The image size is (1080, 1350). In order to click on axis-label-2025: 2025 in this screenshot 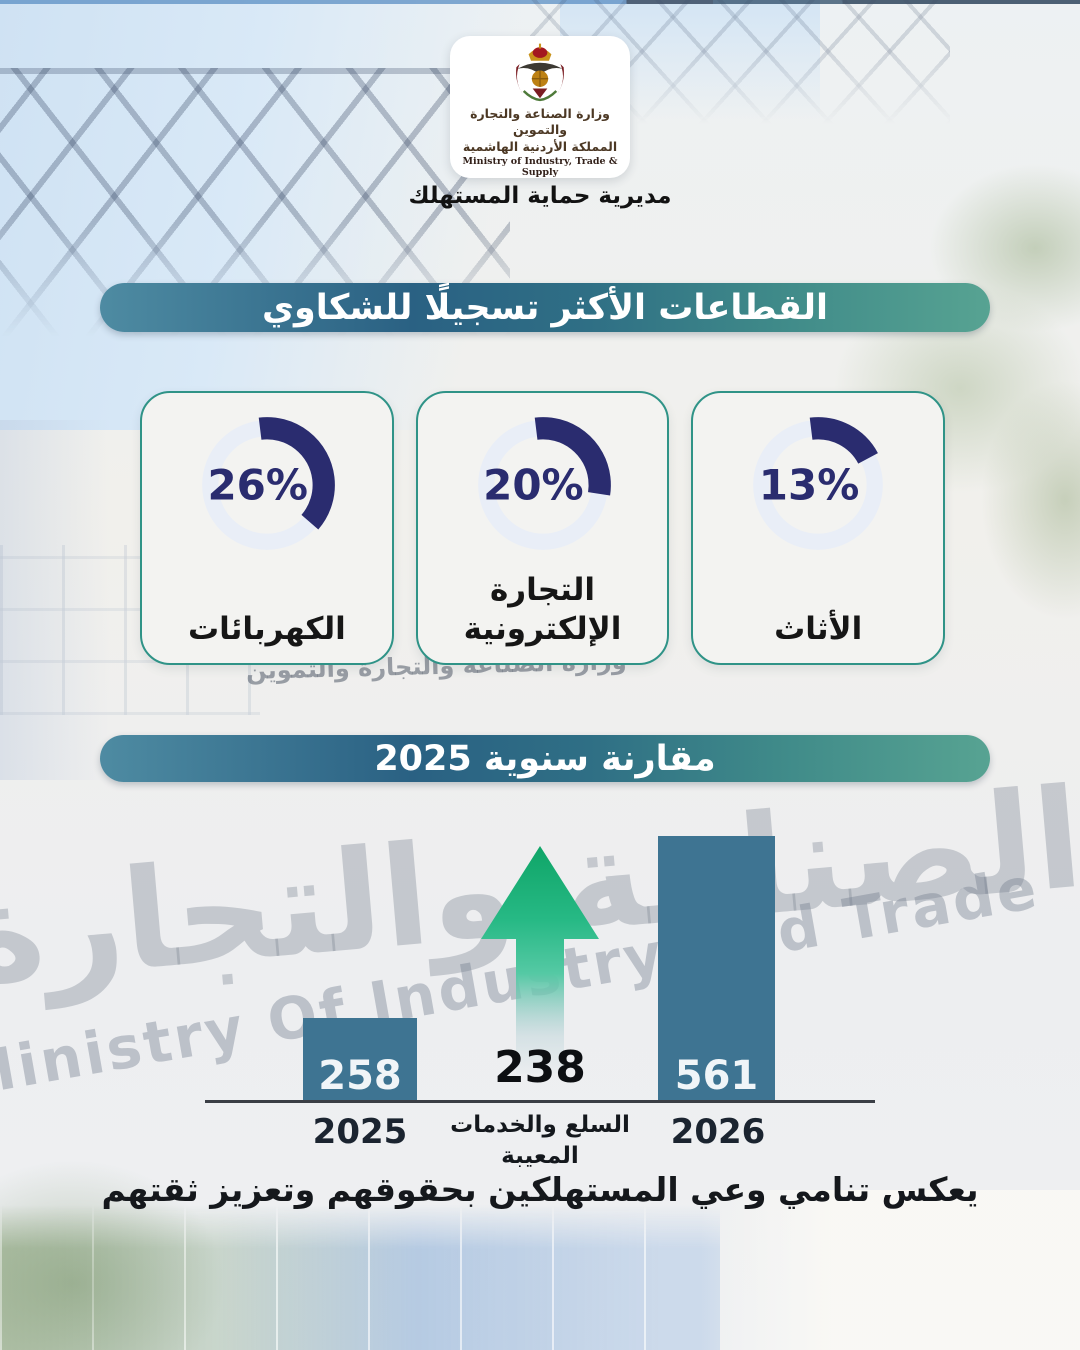, I will do `click(360, 1132)`.